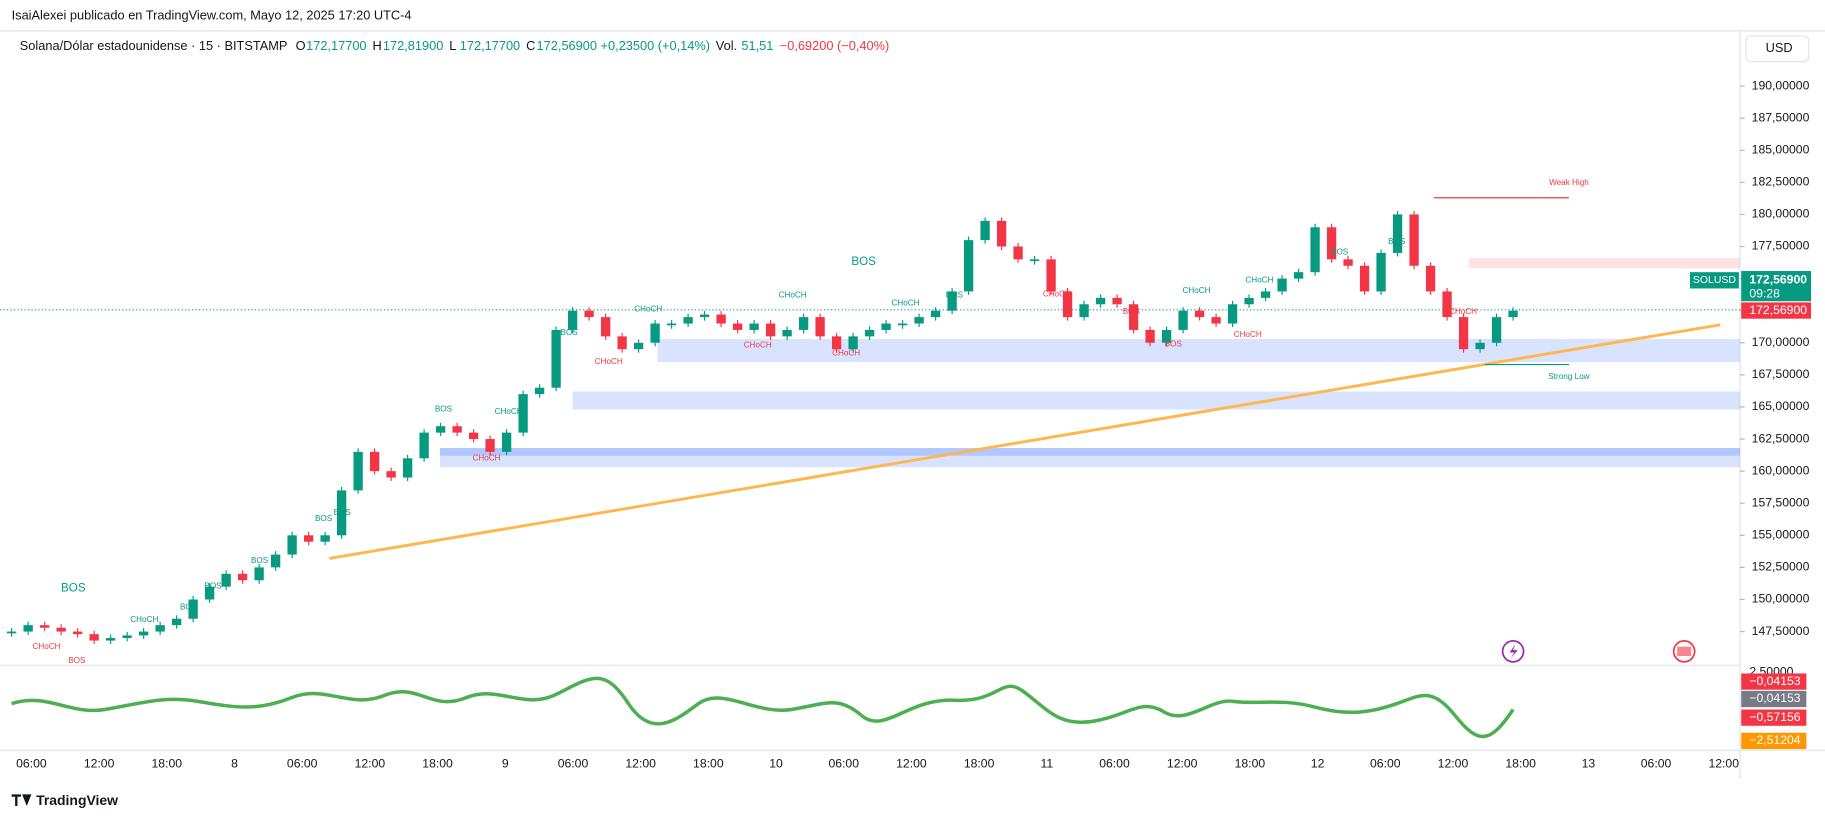 The image size is (1825, 820). Describe the element at coordinates (1778, 280) in the screenshot. I see `last-price: 172,56900` at that location.